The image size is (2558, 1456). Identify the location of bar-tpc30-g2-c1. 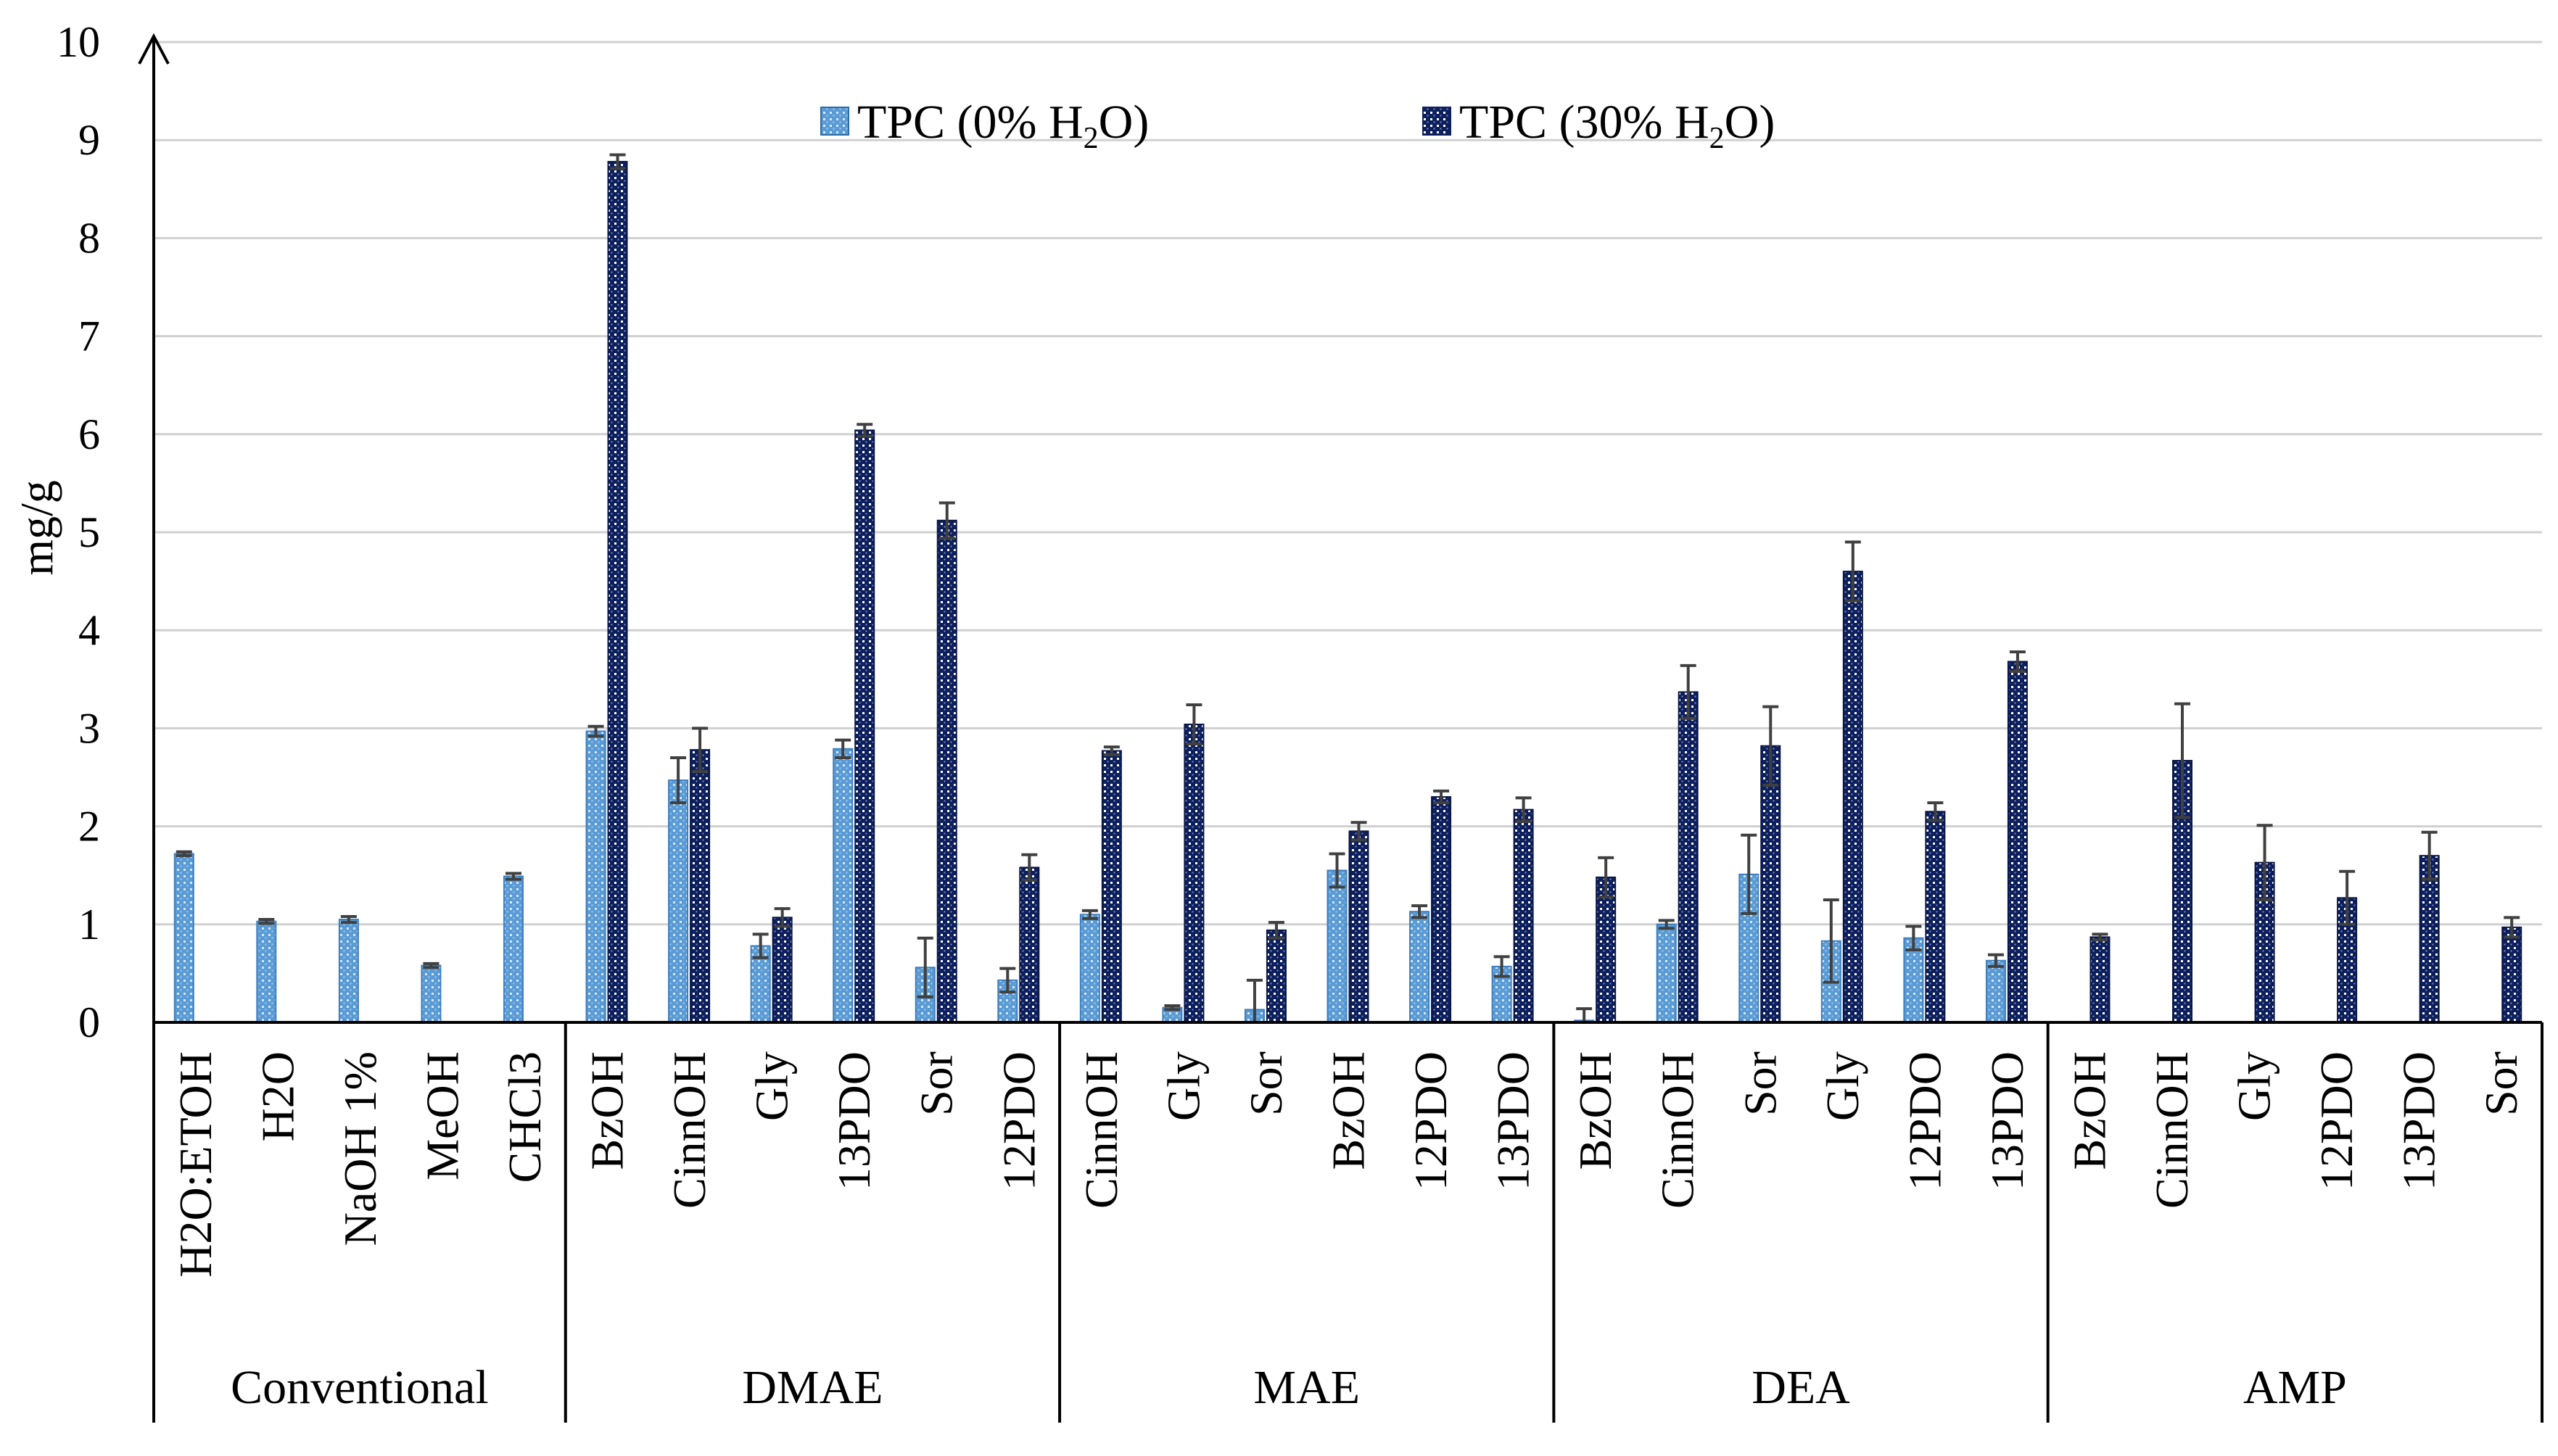
(1194, 873).